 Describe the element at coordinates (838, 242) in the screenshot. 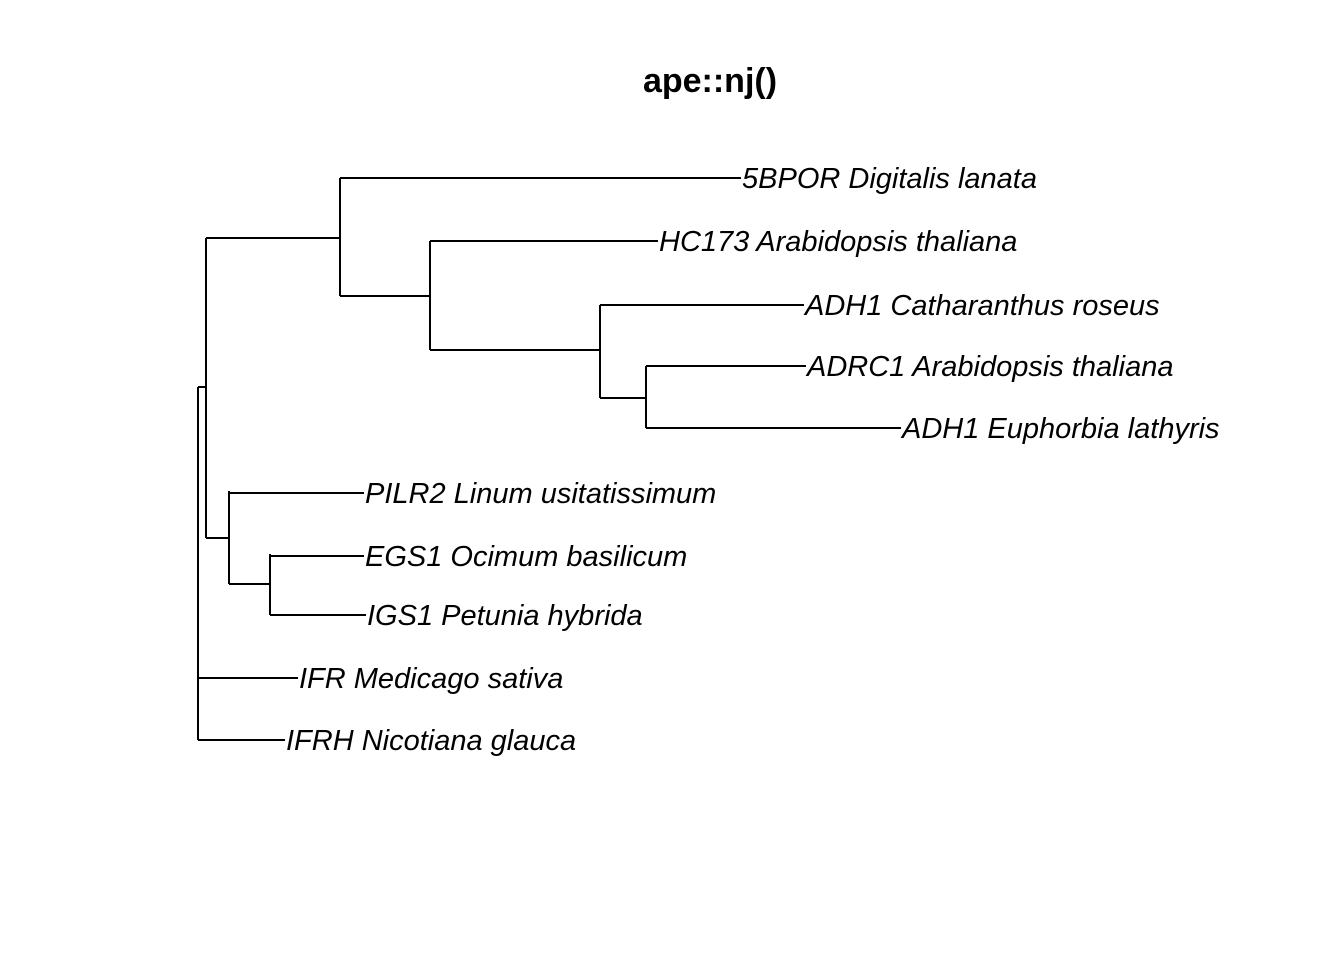

I see `tip-label: HC173 Arabidopsis thaliana` at that location.